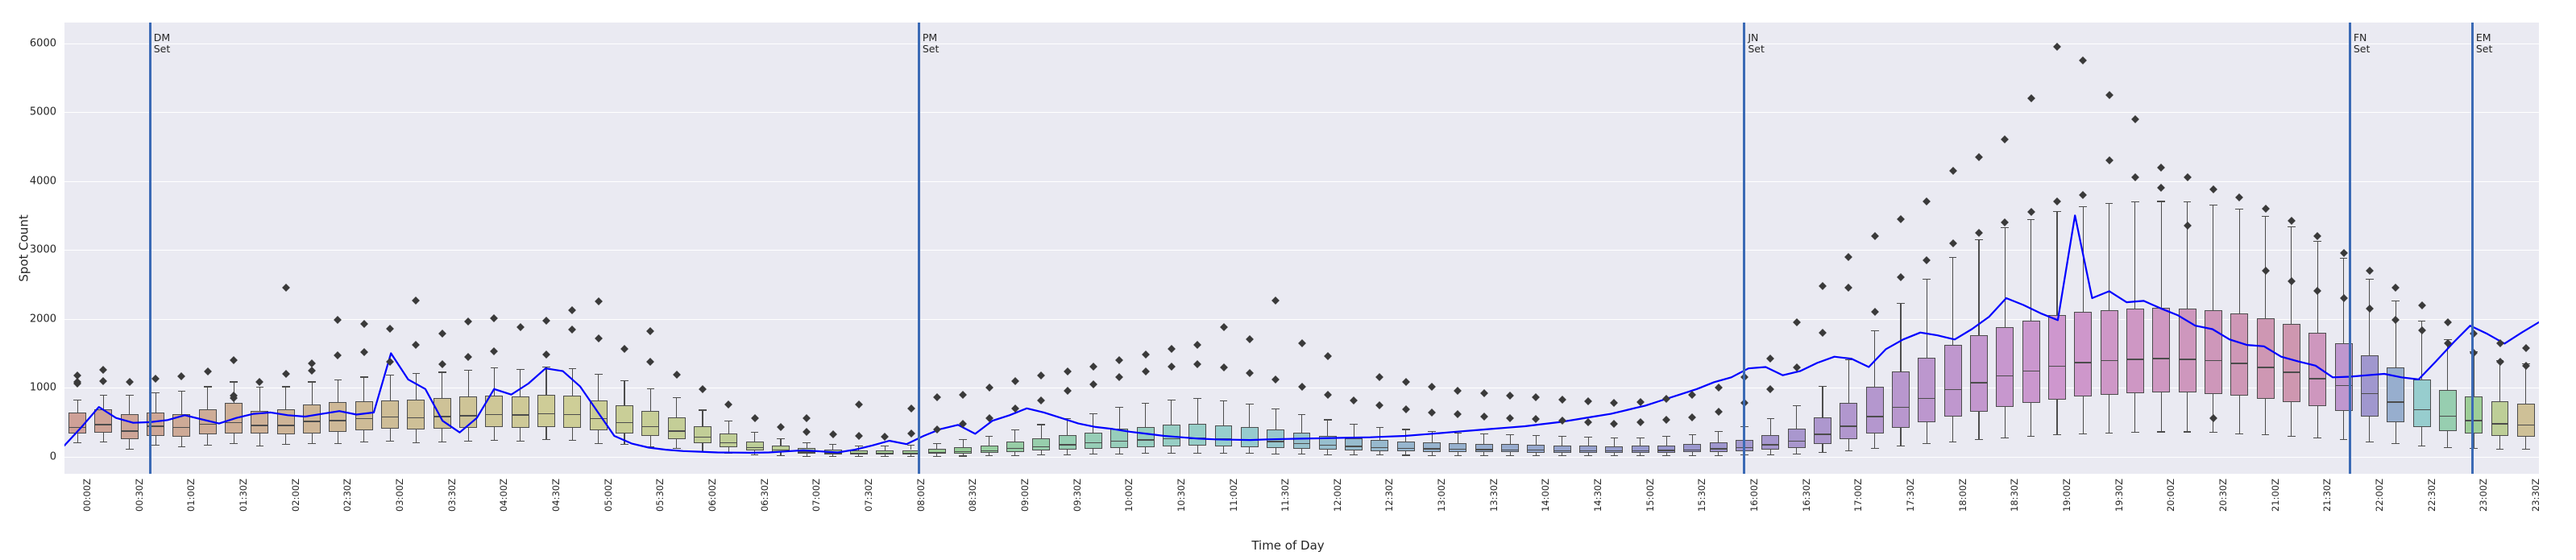 The width and height of the screenshot is (2576, 560). What do you see at coordinates (348, 495) in the screenshot?
I see `x-axis-tick-label: 02:30Z` at bounding box center [348, 495].